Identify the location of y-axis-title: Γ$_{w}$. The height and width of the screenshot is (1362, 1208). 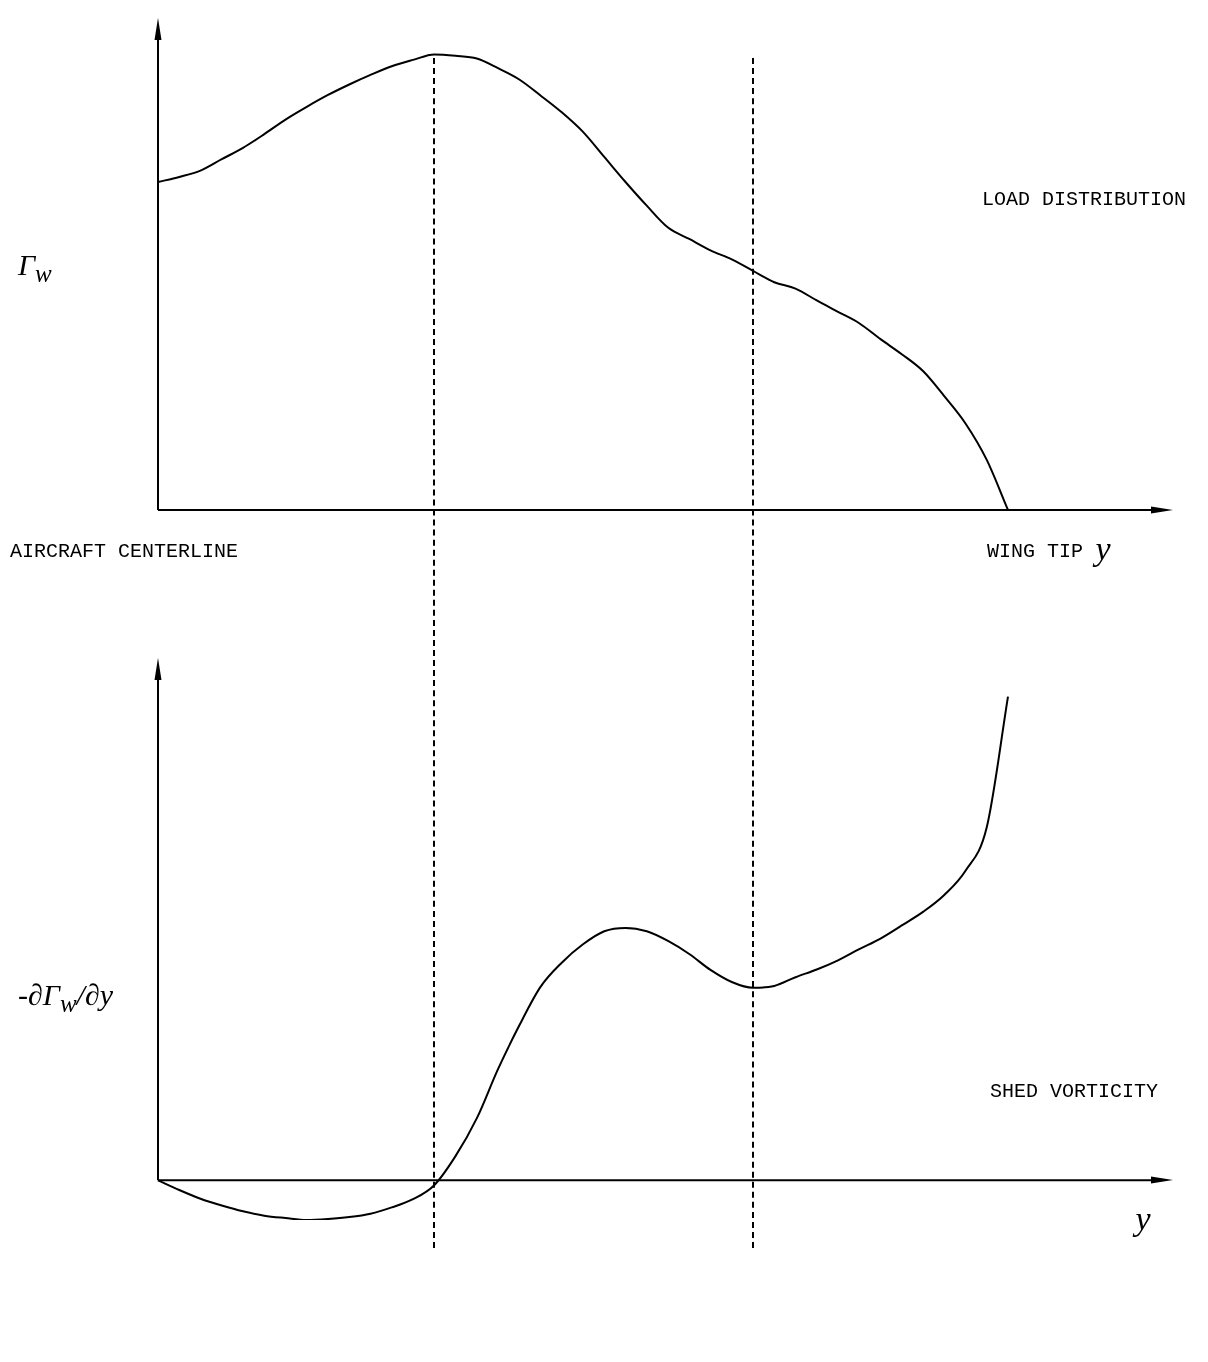
(35, 268).